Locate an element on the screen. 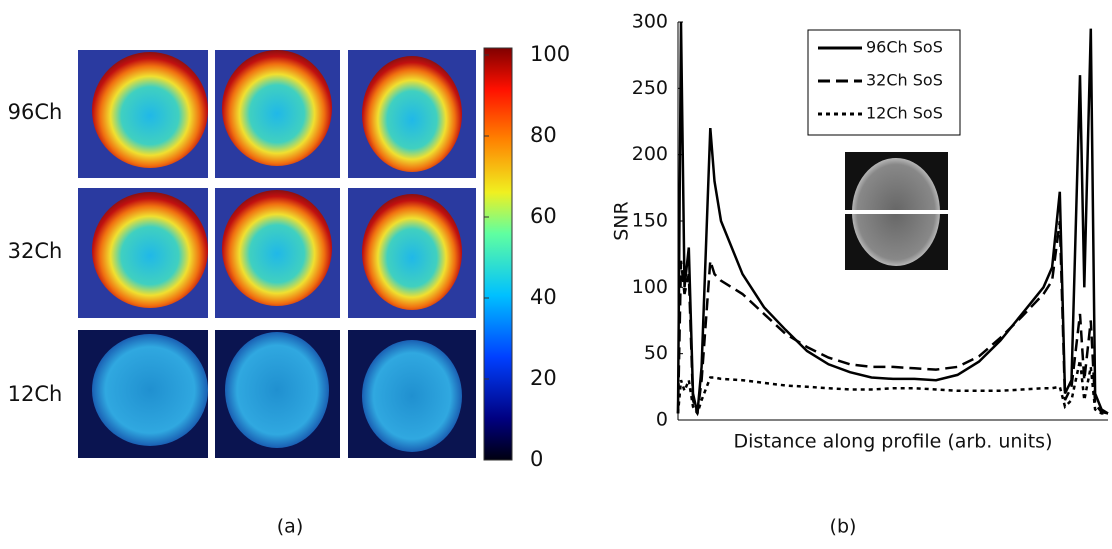 The width and height of the screenshot is (1112, 549). legend-label: 12Ch SoS is located at coordinates (904, 113).